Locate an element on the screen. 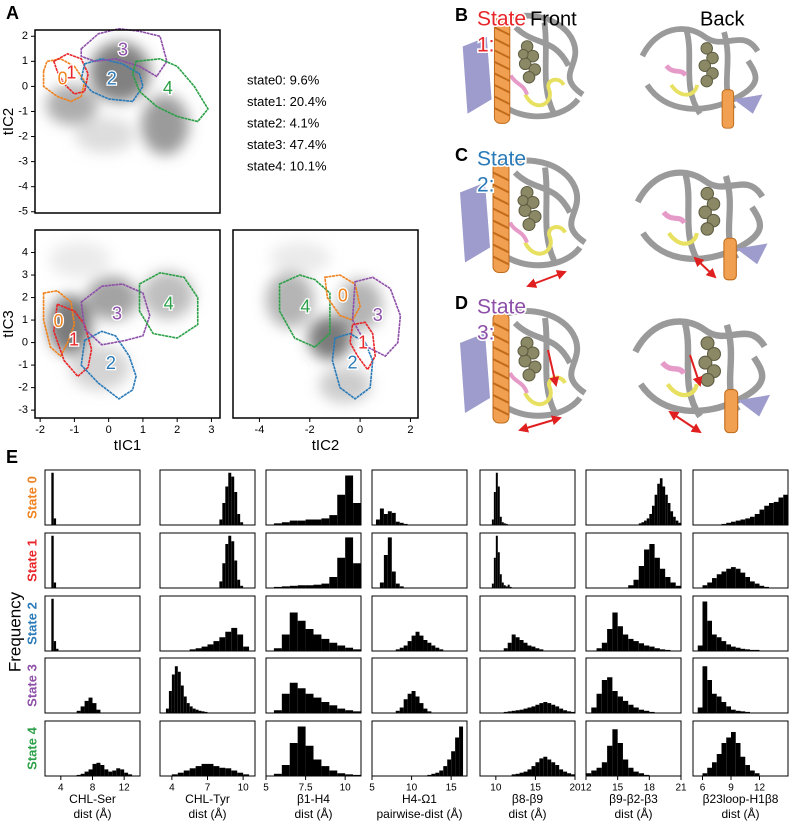 This screenshot has width=796, height=829. state-label: State is located at coordinates (501, 307).